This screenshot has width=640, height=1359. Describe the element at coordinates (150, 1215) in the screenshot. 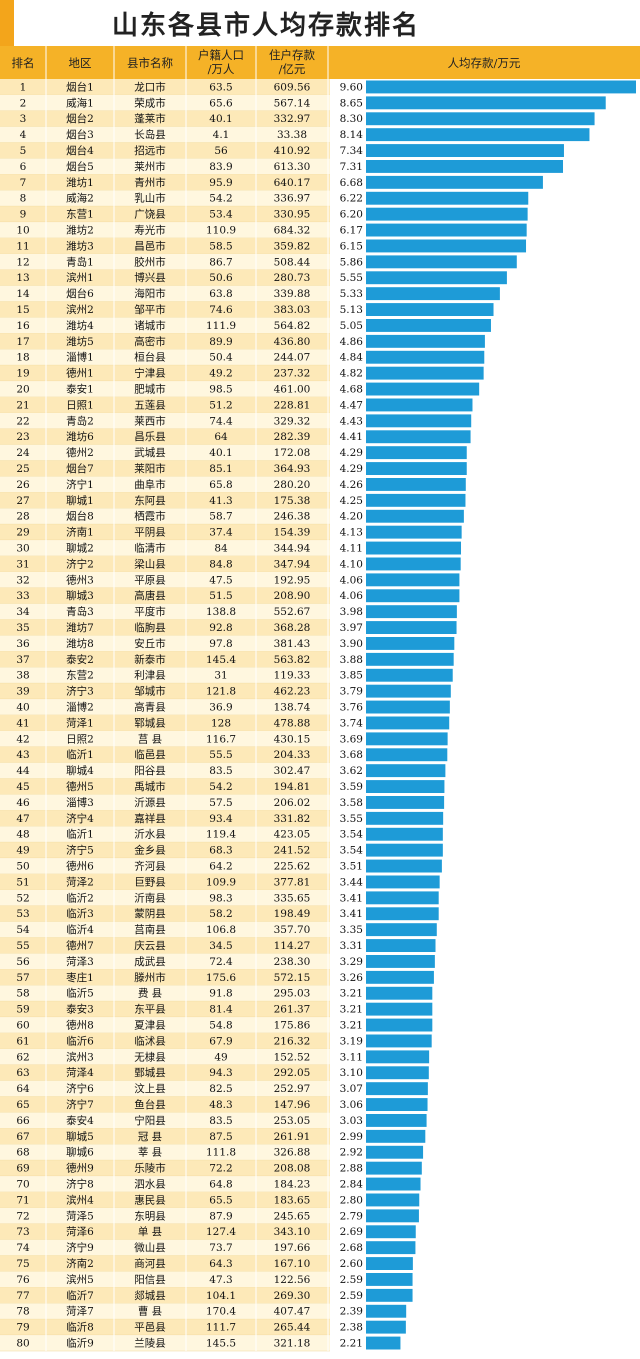

I see `county-cell: 东明县` at that location.